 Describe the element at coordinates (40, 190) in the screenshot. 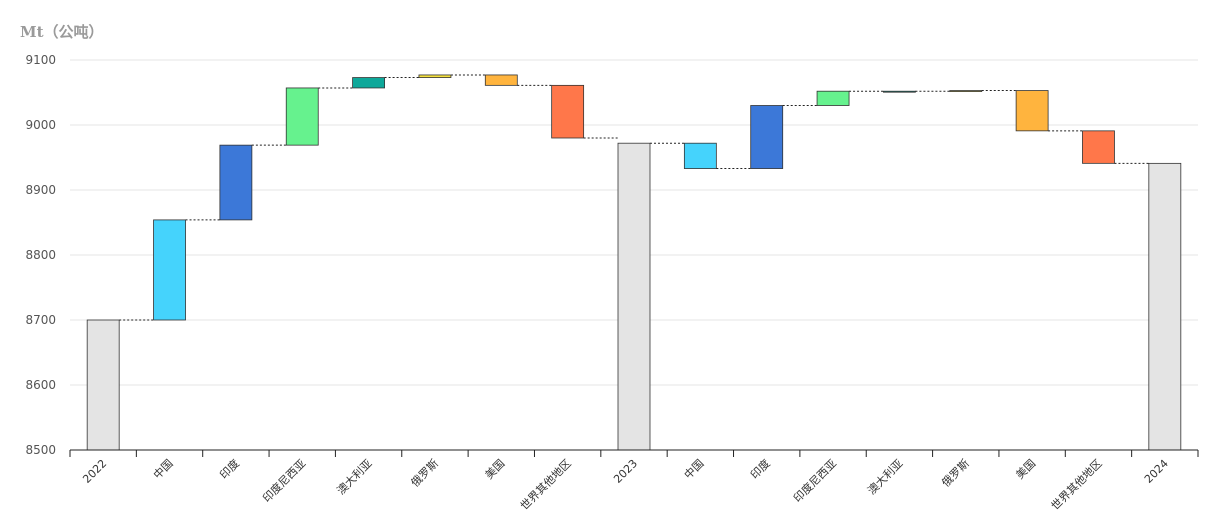

I see `y-tick-label: 8900` at that location.